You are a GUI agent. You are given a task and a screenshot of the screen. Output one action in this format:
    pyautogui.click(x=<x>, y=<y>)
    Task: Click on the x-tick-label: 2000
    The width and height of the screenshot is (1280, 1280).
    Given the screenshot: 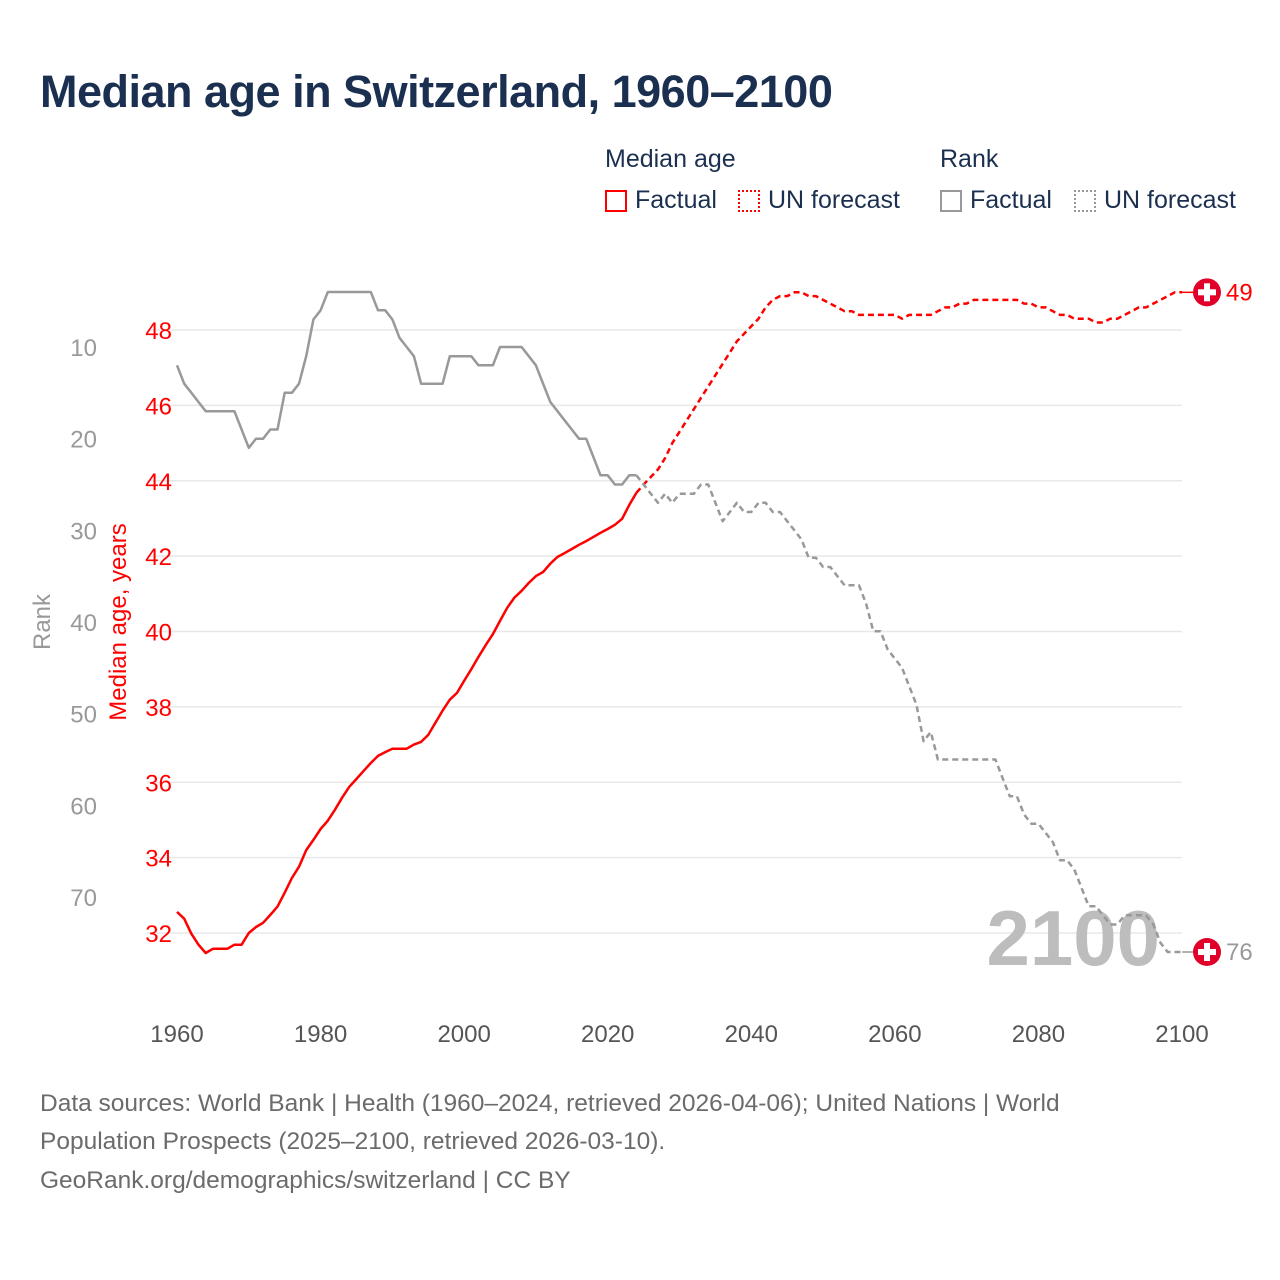 What is the action you would take?
    pyautogui.click(x=463, y=1034)
    